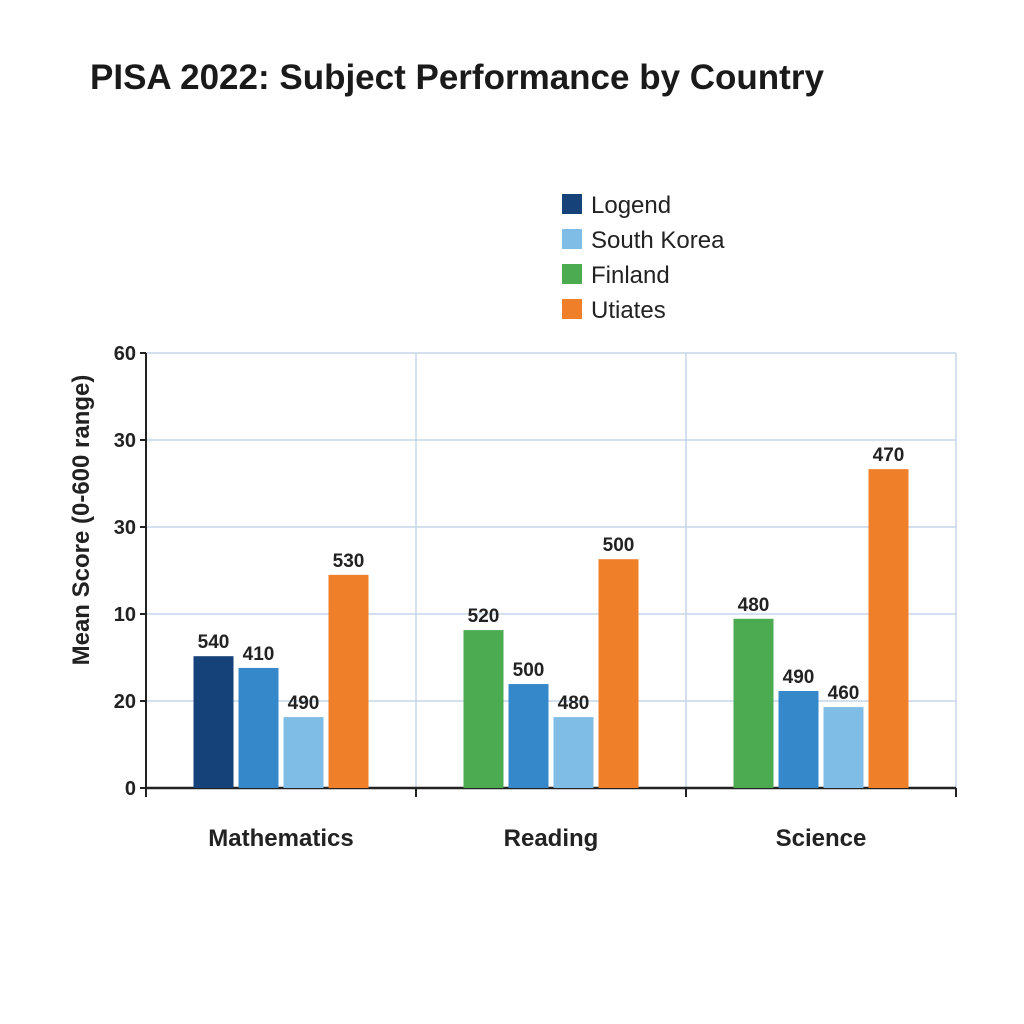  Describe the element at coordinates (130, 789) in the screenshot. I see `y-tick-label: 0` at that location.